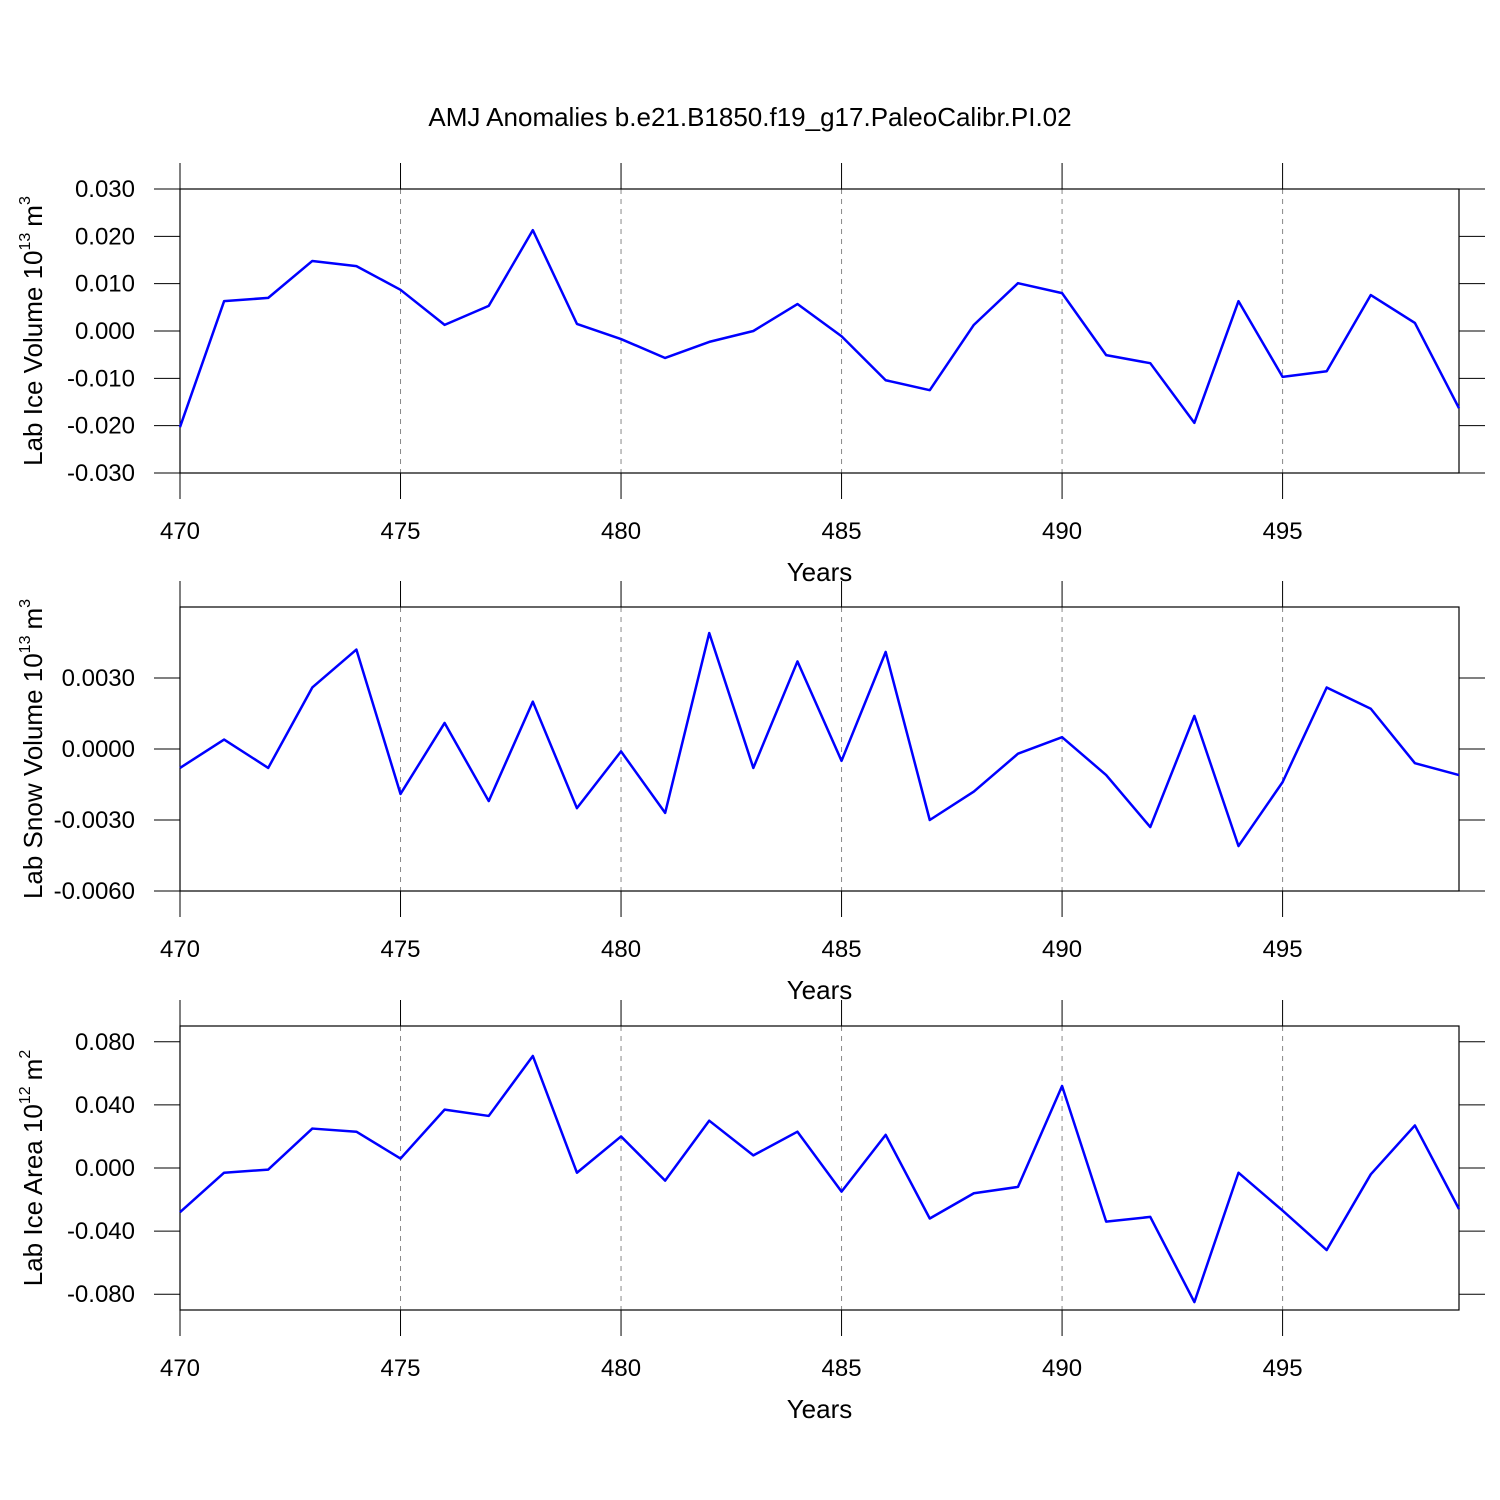 The height and width of the screenshot is (1500, 1500). I want to click on y-axis-label-superscript: 2, so click(25, 1054).